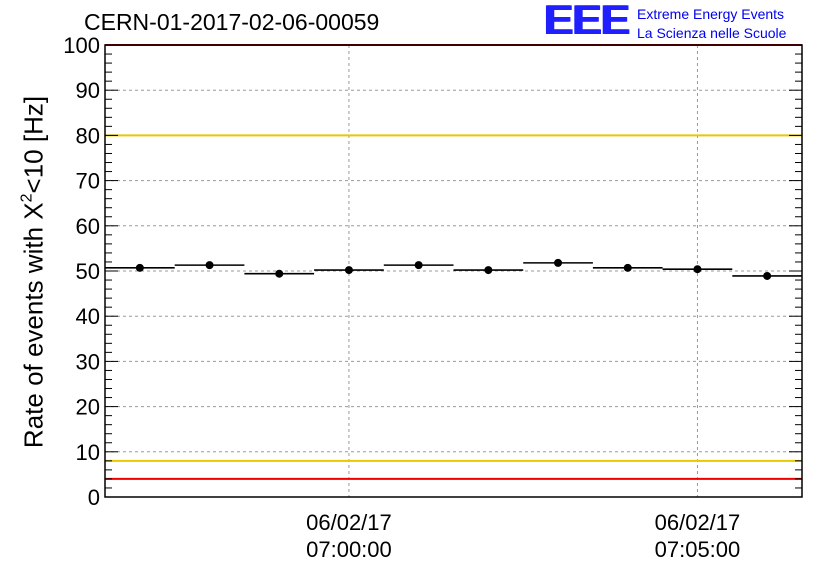 The image size is (836, 572). I want to click on data-markers, so click(453, 269).